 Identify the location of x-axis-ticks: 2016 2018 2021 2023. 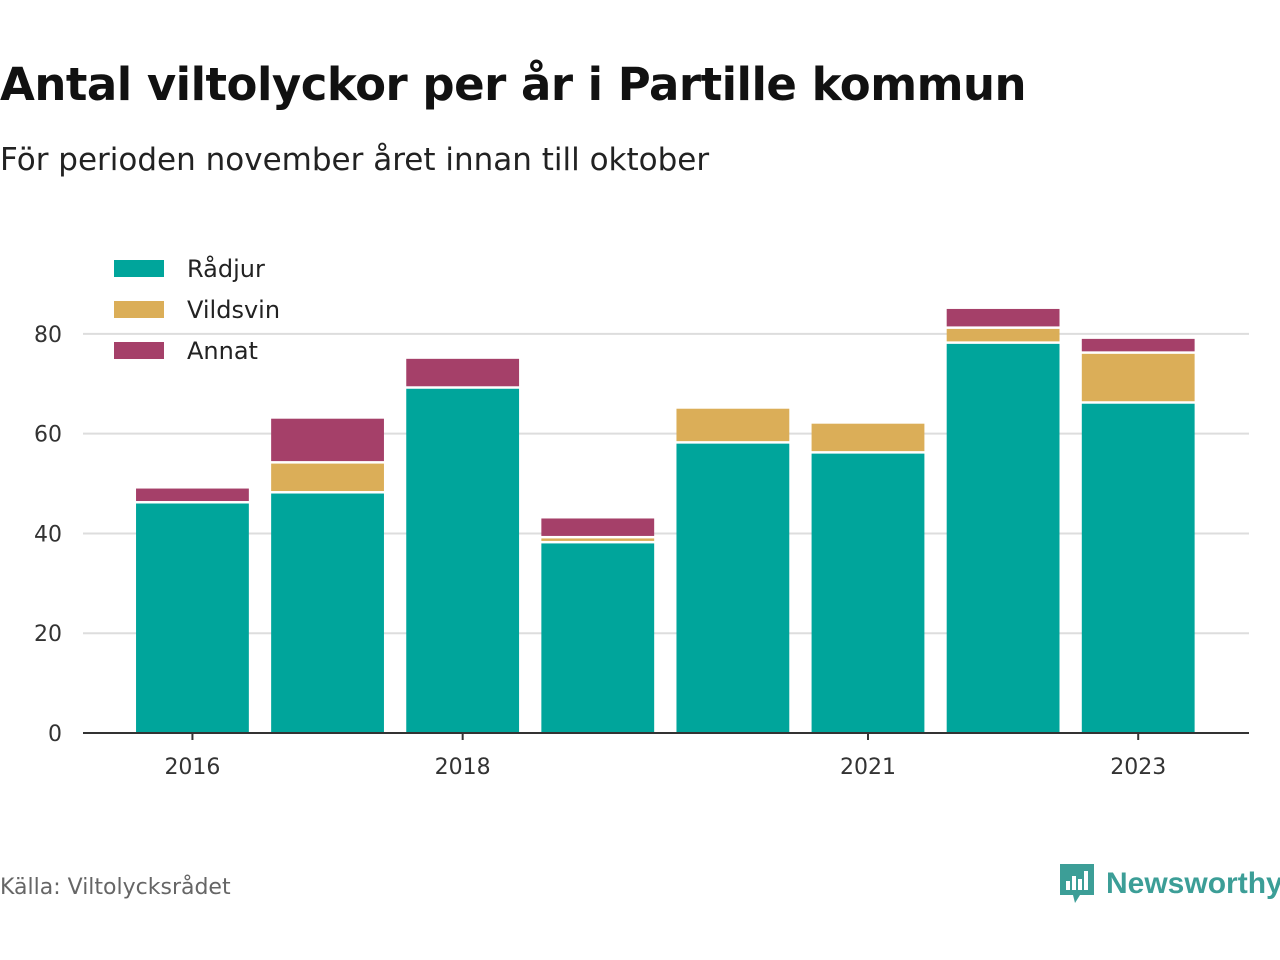
(665, 756).